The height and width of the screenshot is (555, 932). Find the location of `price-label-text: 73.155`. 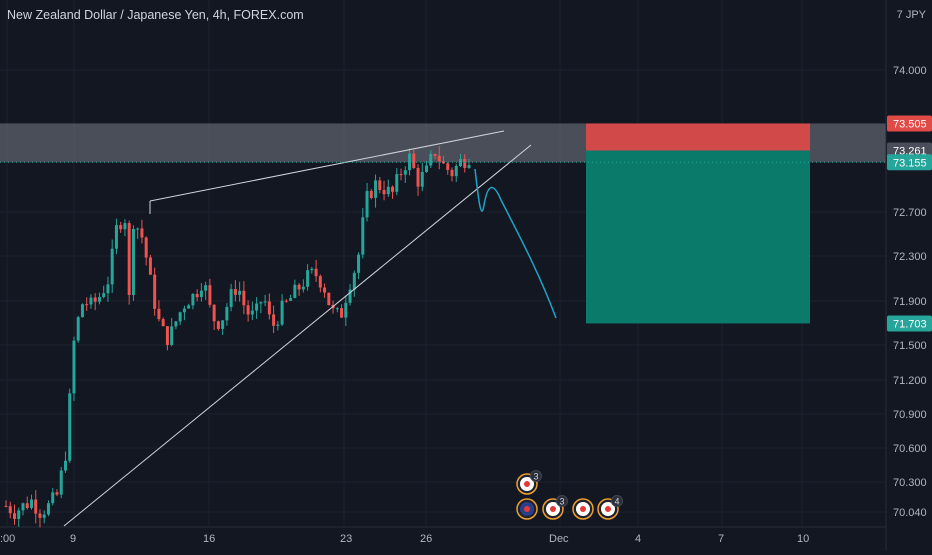

price-label-text: 73.155 is located at coordinates (910, 163).